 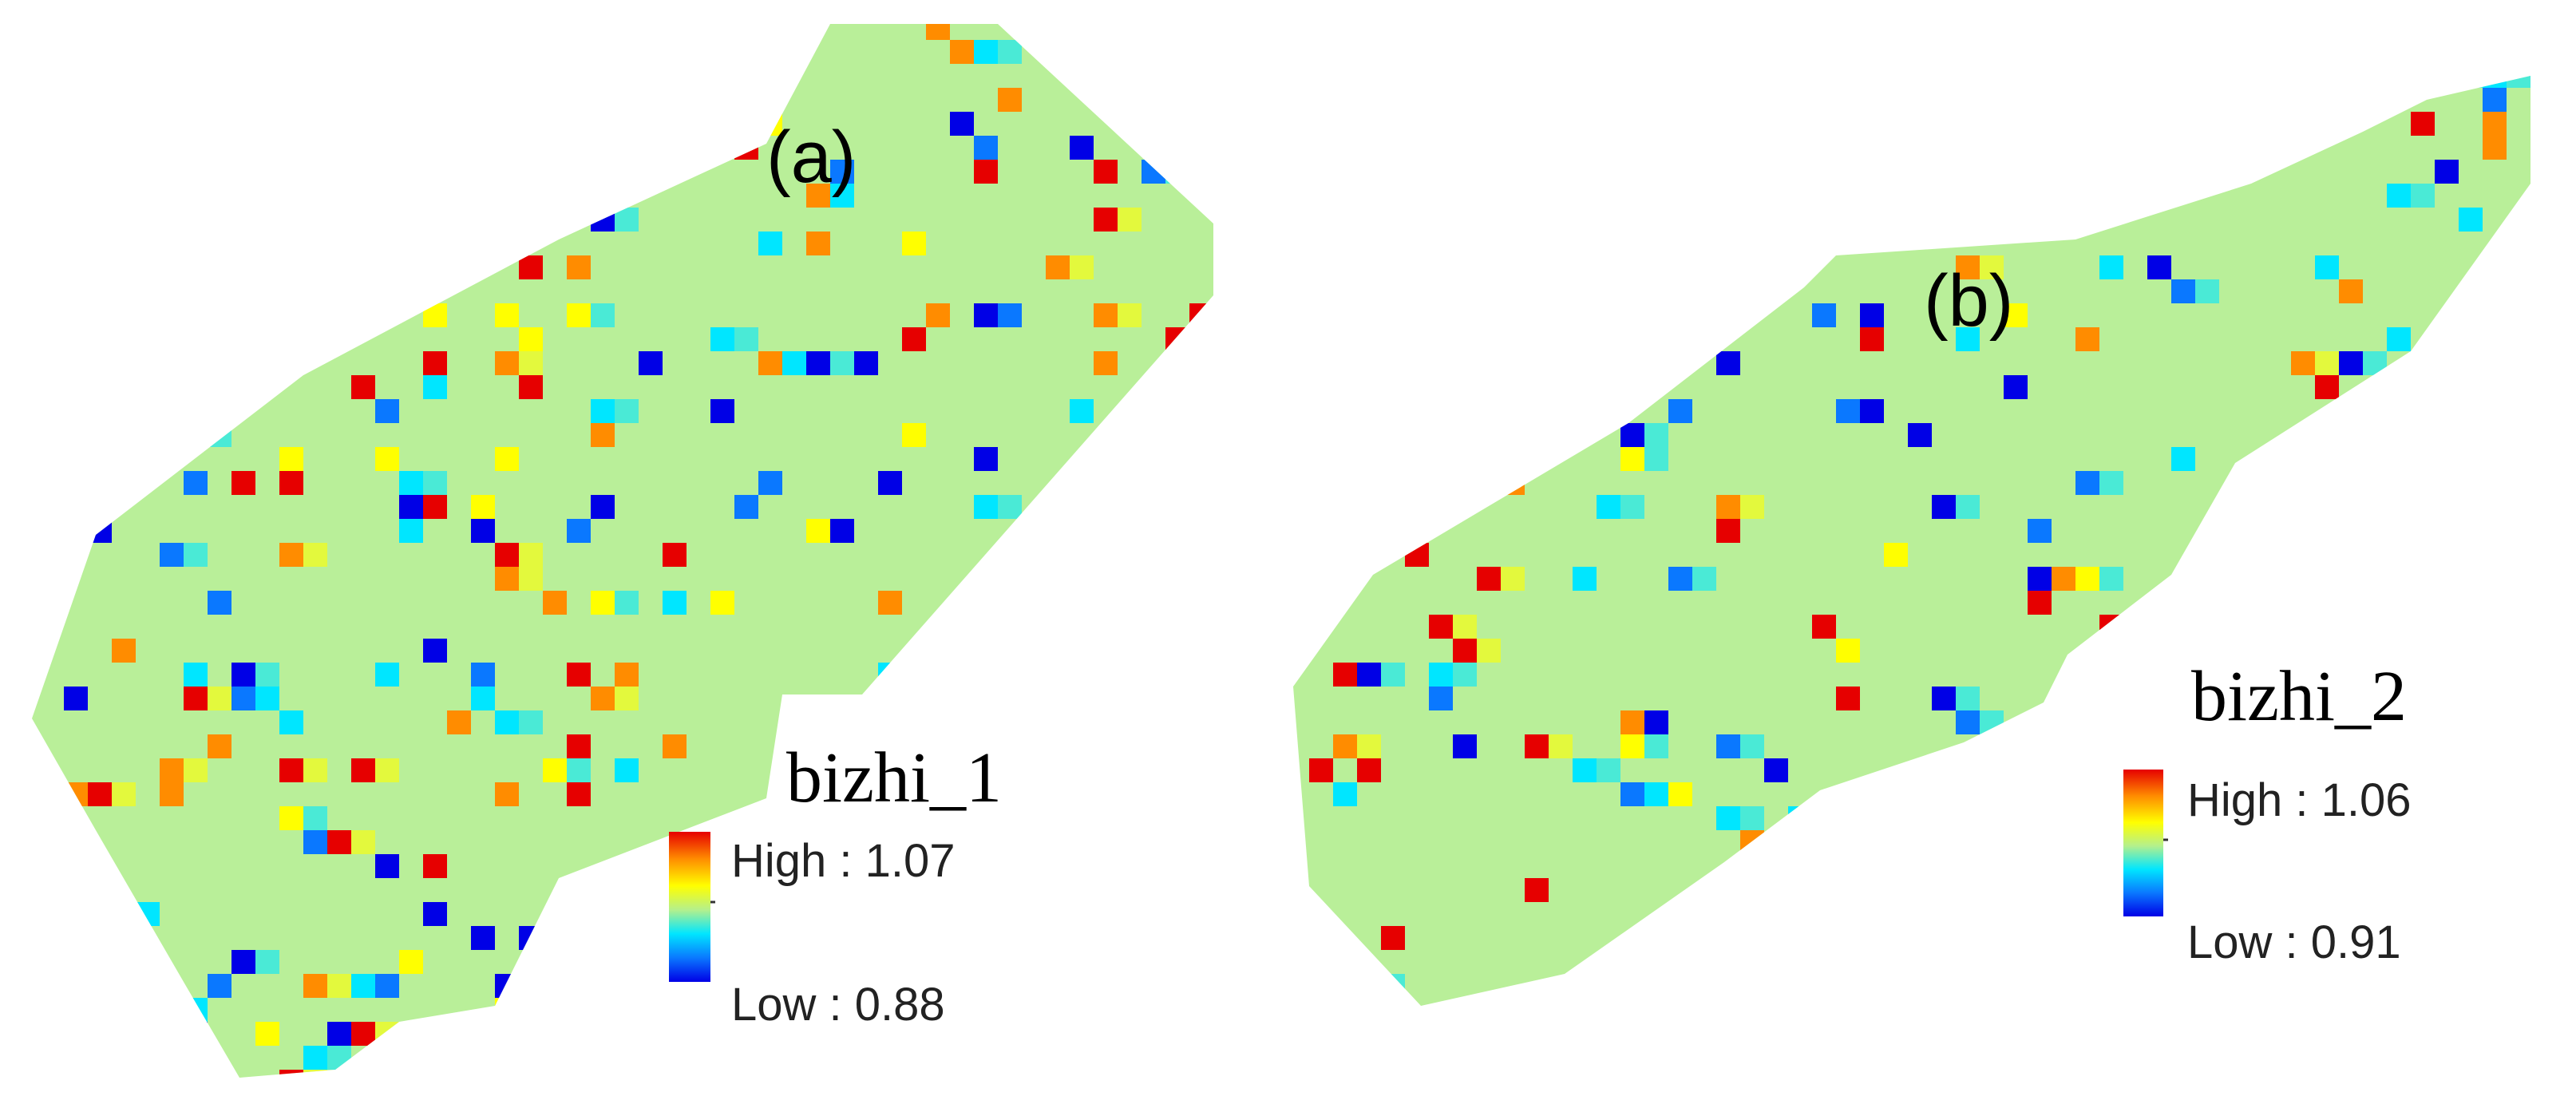 What do you see at coordinates (812, 932) in the screenshot?
I see `legend-a: High : 1.07 Low : 0.88` at bounding box center [812, 932].